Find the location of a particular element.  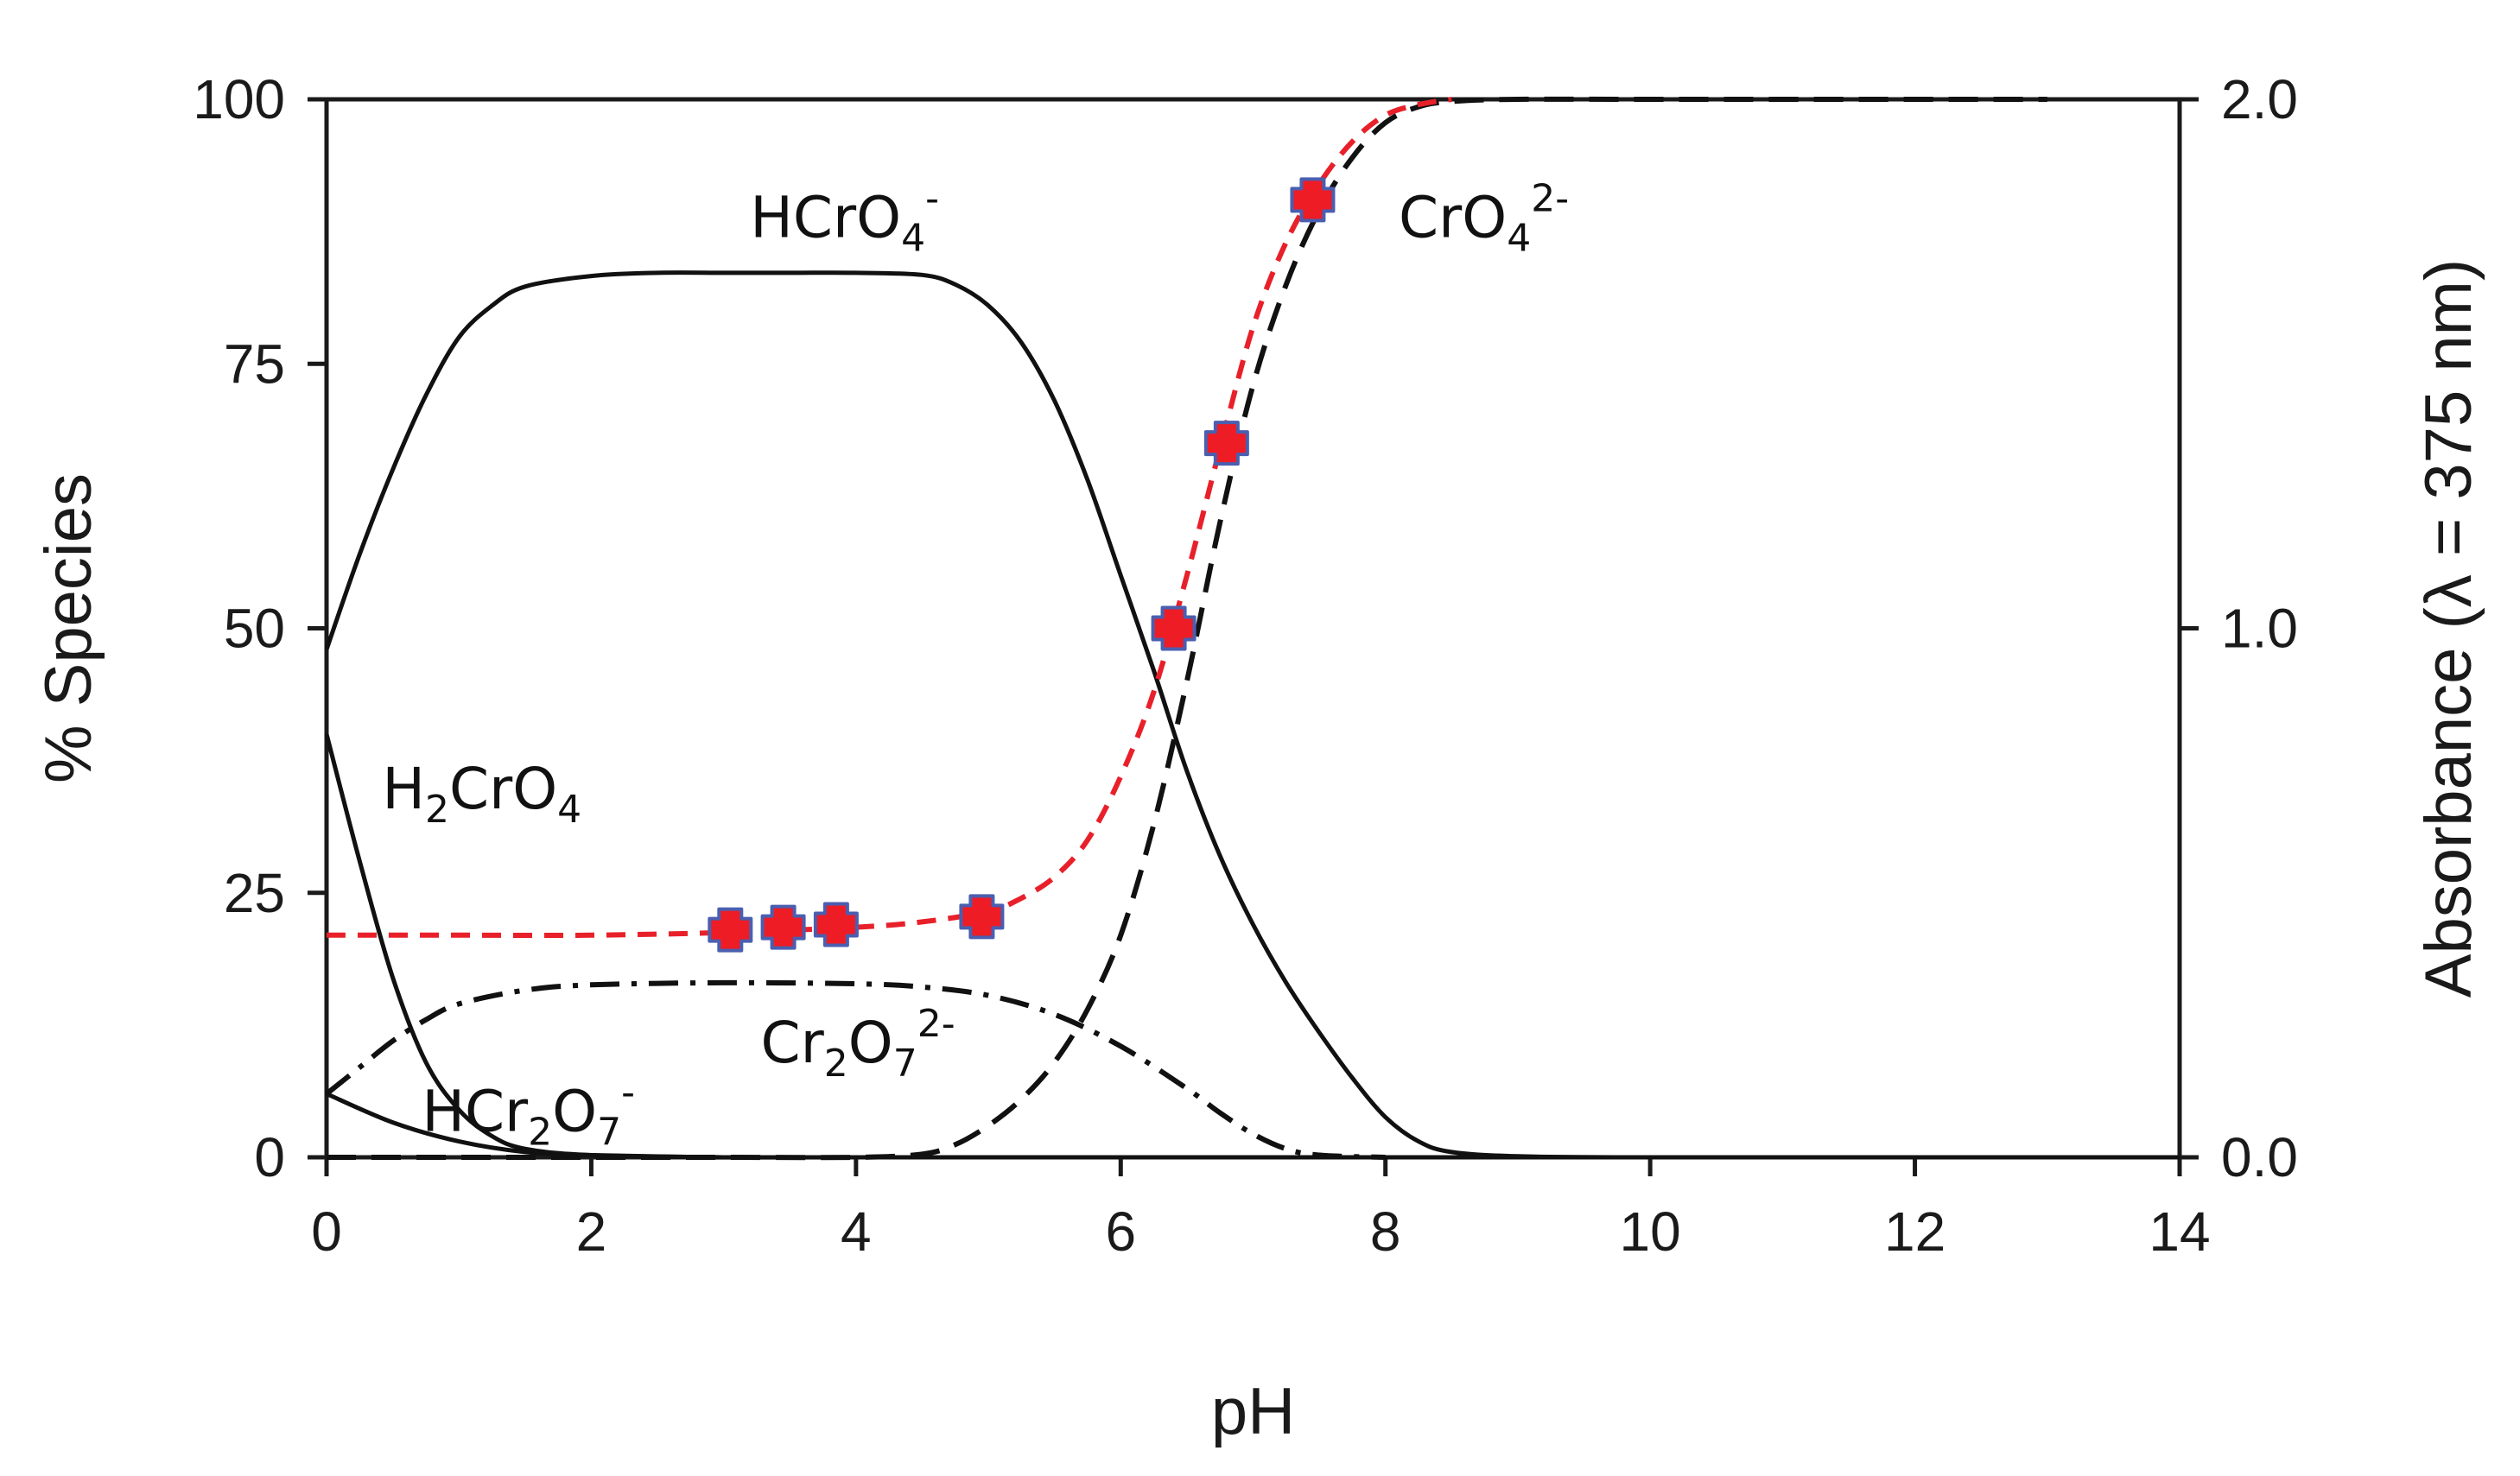

x-tick-label: 4 is located at coordinates (856, 1231).